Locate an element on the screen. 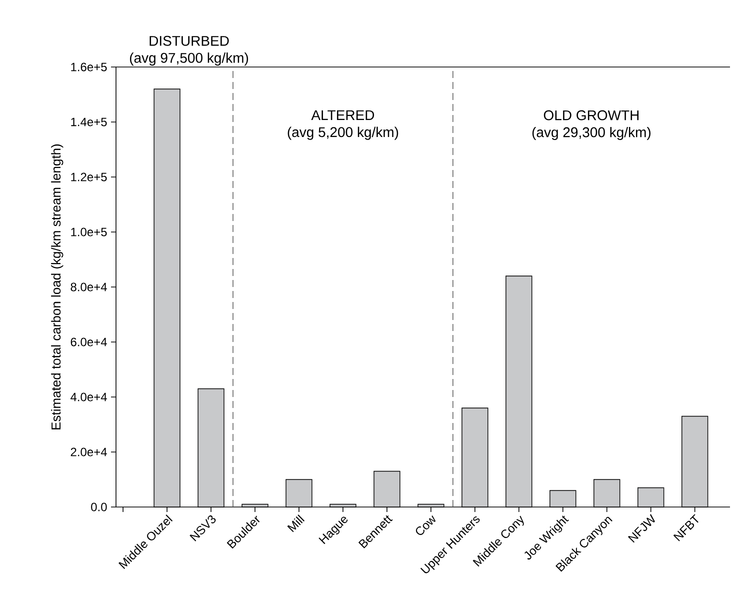 The height and width of the screenshot is (614, 734). y-tick-label: 1.6e+5 is located at coordinates (89, 67).